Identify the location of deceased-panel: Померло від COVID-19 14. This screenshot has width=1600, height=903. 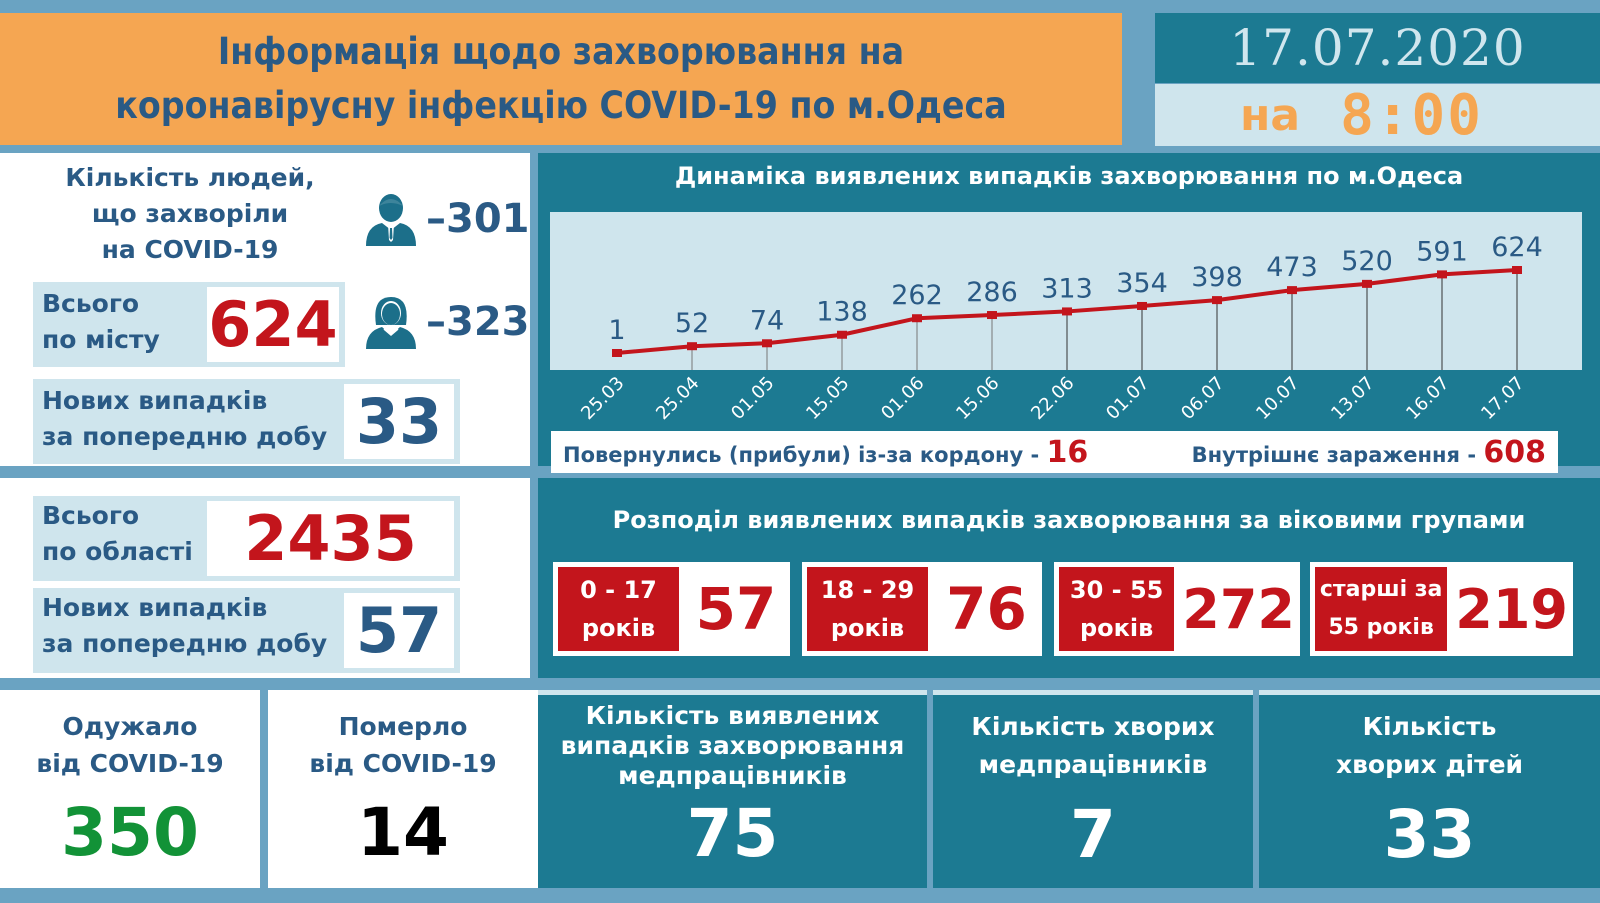
(403, 789).